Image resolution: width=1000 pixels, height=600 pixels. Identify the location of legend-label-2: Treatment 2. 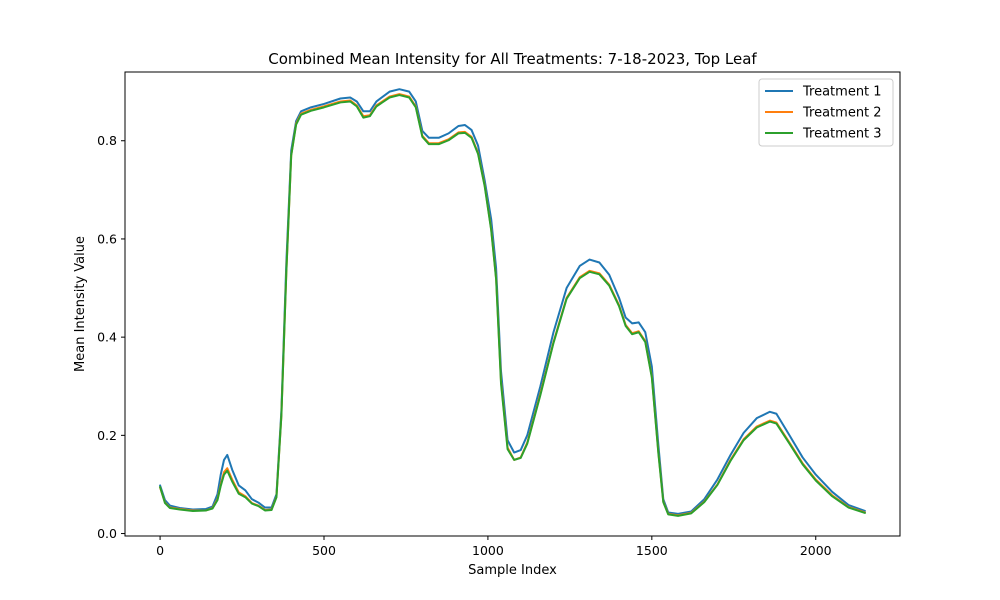
(842, 113).